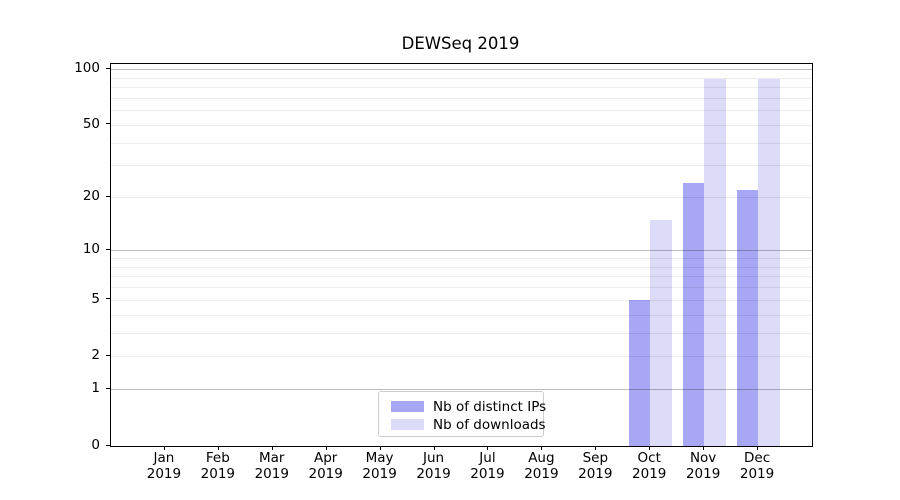 This screenshot has width=900, height=500. Describe the element at coordinates (95, 388) in the screenshot. I see `y-tick-label: 1` at that location.